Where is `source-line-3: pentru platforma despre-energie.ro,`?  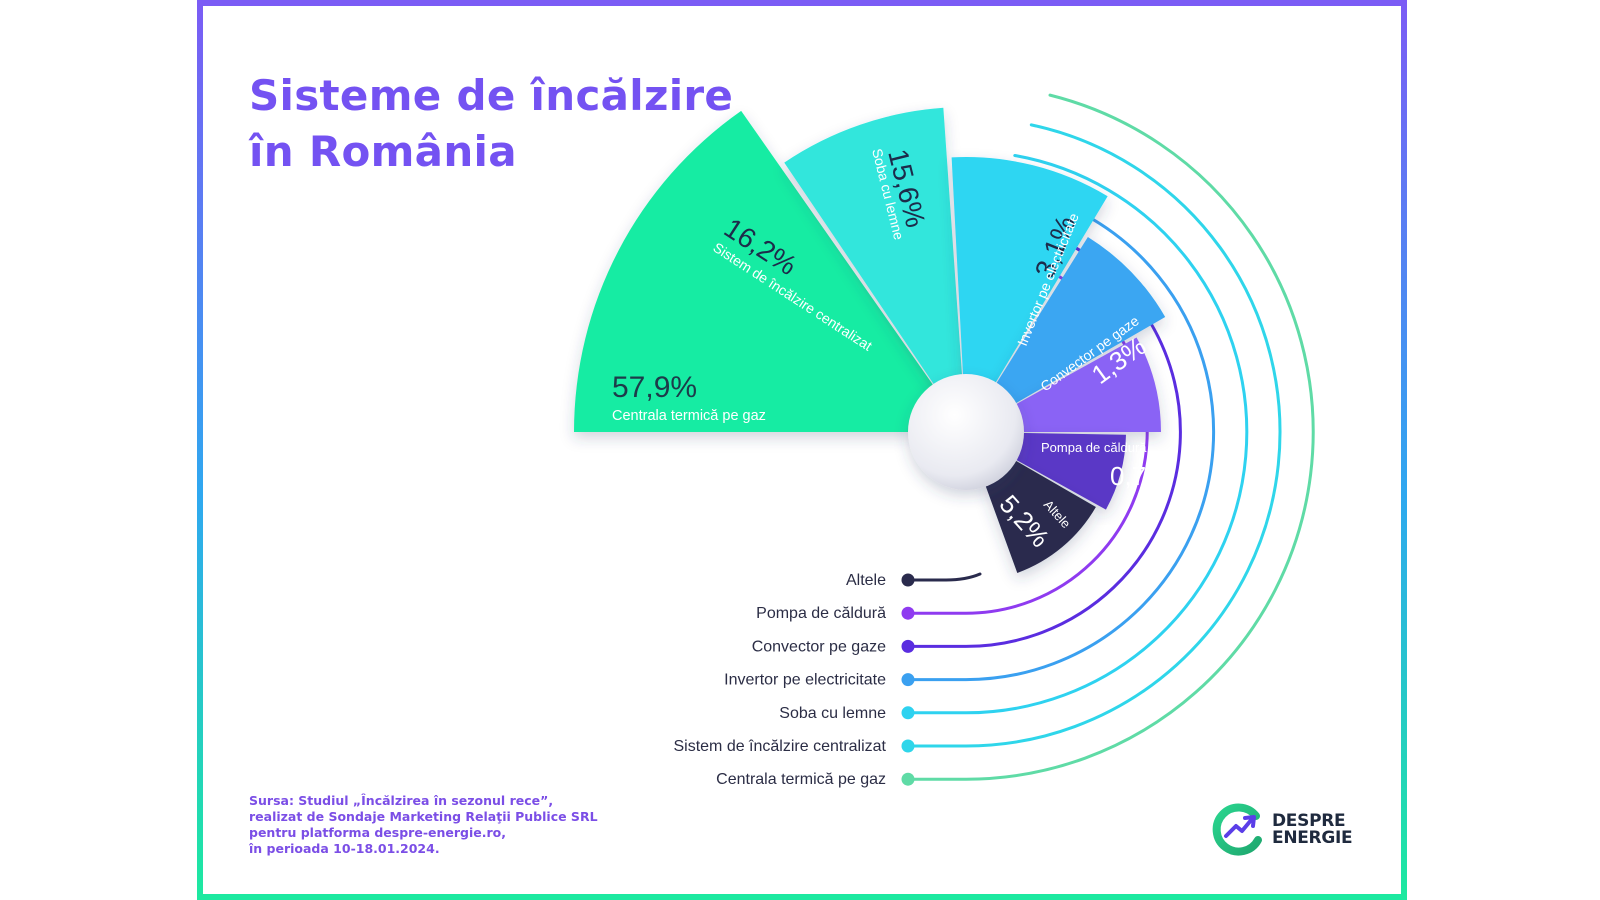
source-line-3: pentru platforma despre-energie.ro, is located at coordinates (377, 832).